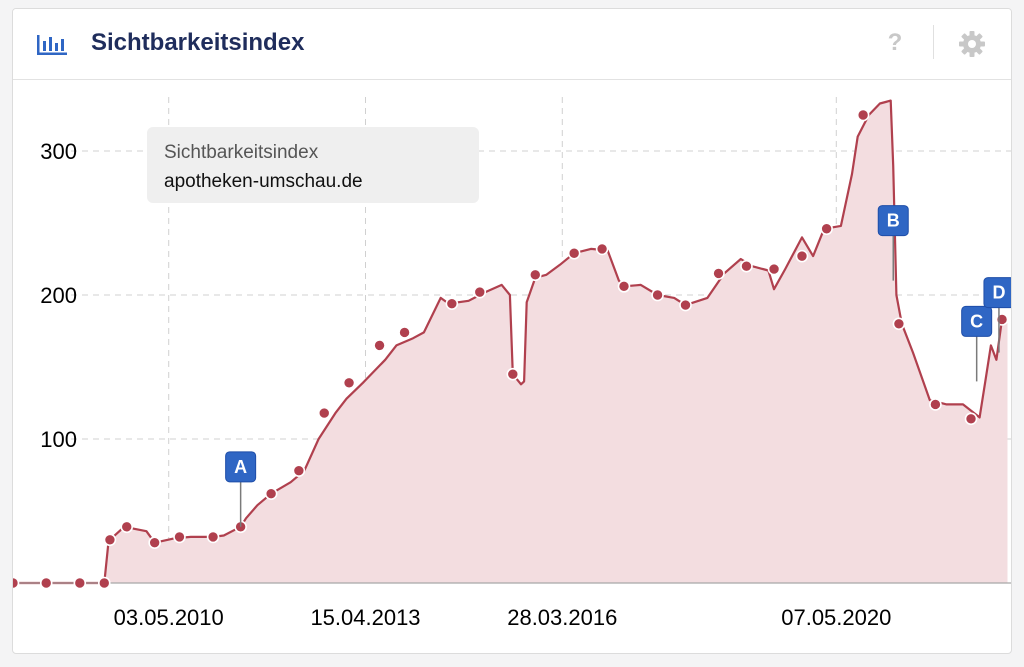 The width and height of the screenshot is (1024, 667). I want to click on event-label: C, so click(976, 321).